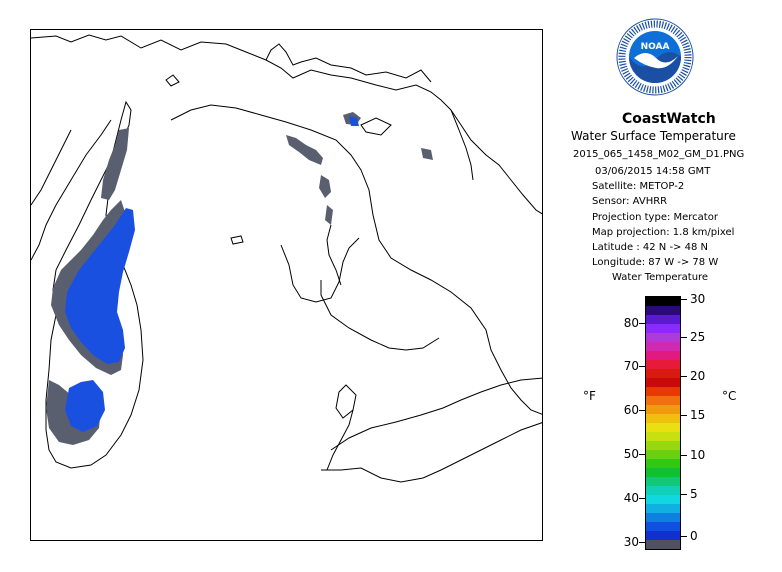  I want to click on fahrenheit-tick-label: 80, so click(631, 323).